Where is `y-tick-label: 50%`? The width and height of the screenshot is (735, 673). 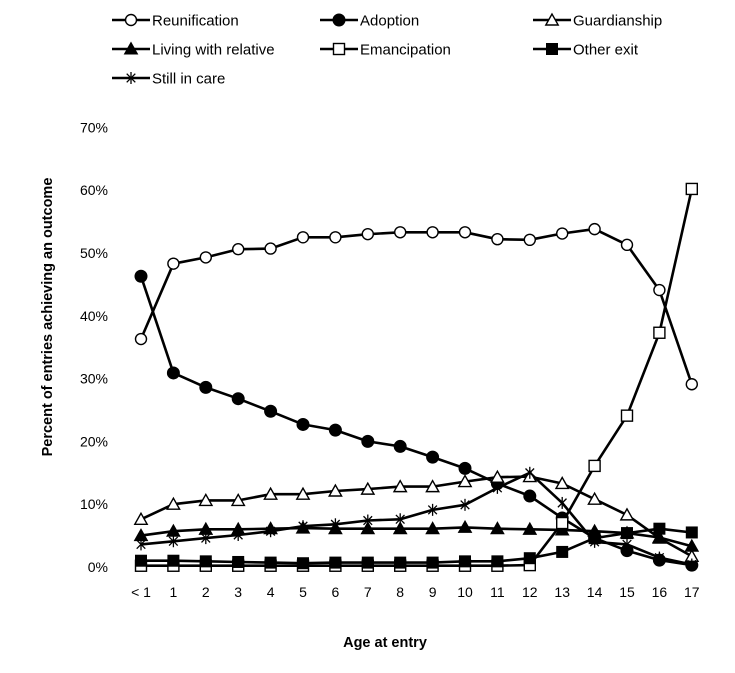 y-tick-label: 50% is located at coordinates (94, 253).